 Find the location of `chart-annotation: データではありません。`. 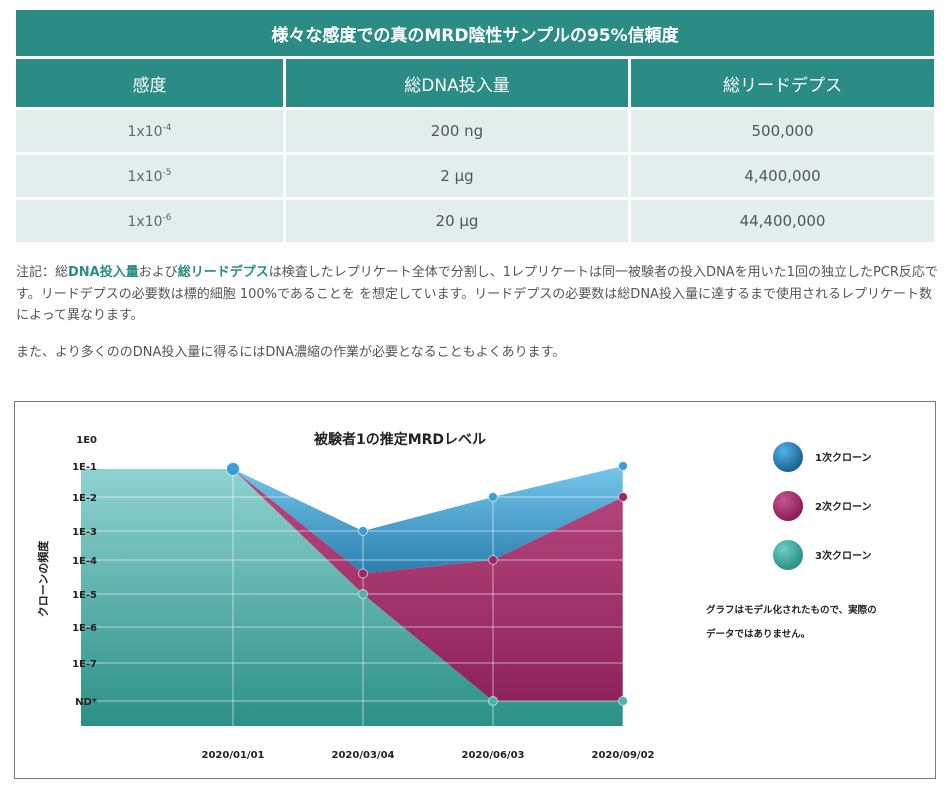

chart-annotation: データではありません。 is located at coordinates (758, 634).